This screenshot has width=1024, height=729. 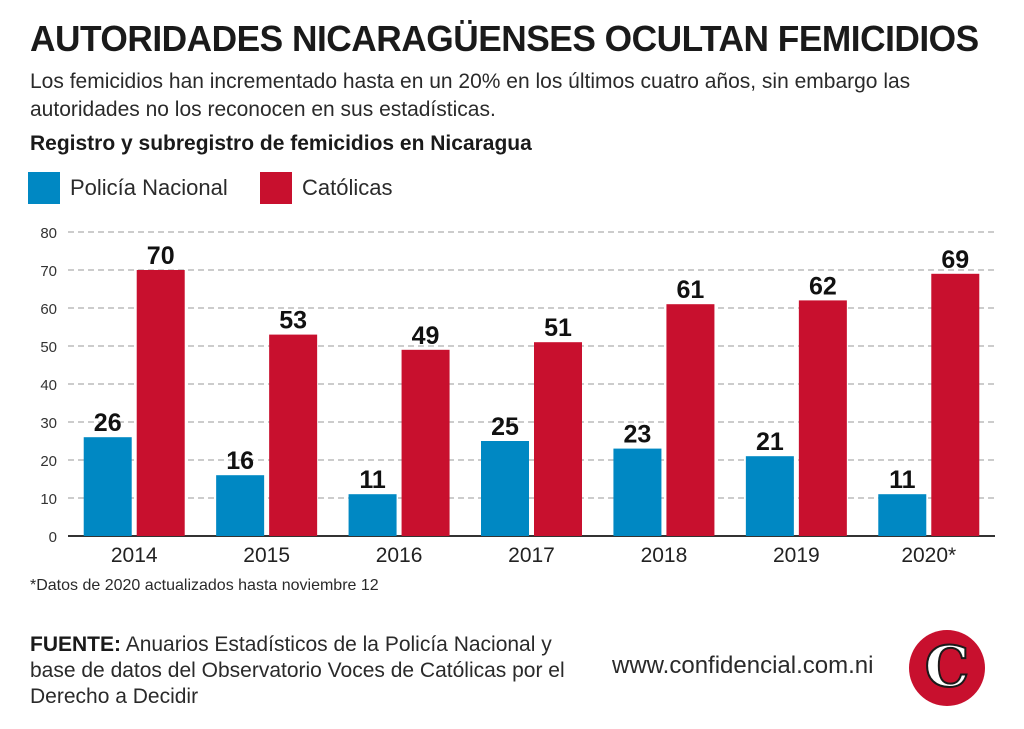 I want to click on data-label: 16, so click(x=240, y=461).